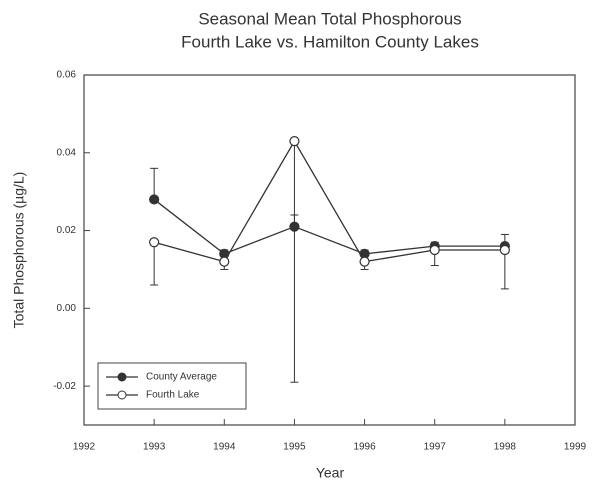  I want to click on x-tick-label: 1999, so click(575, 447).